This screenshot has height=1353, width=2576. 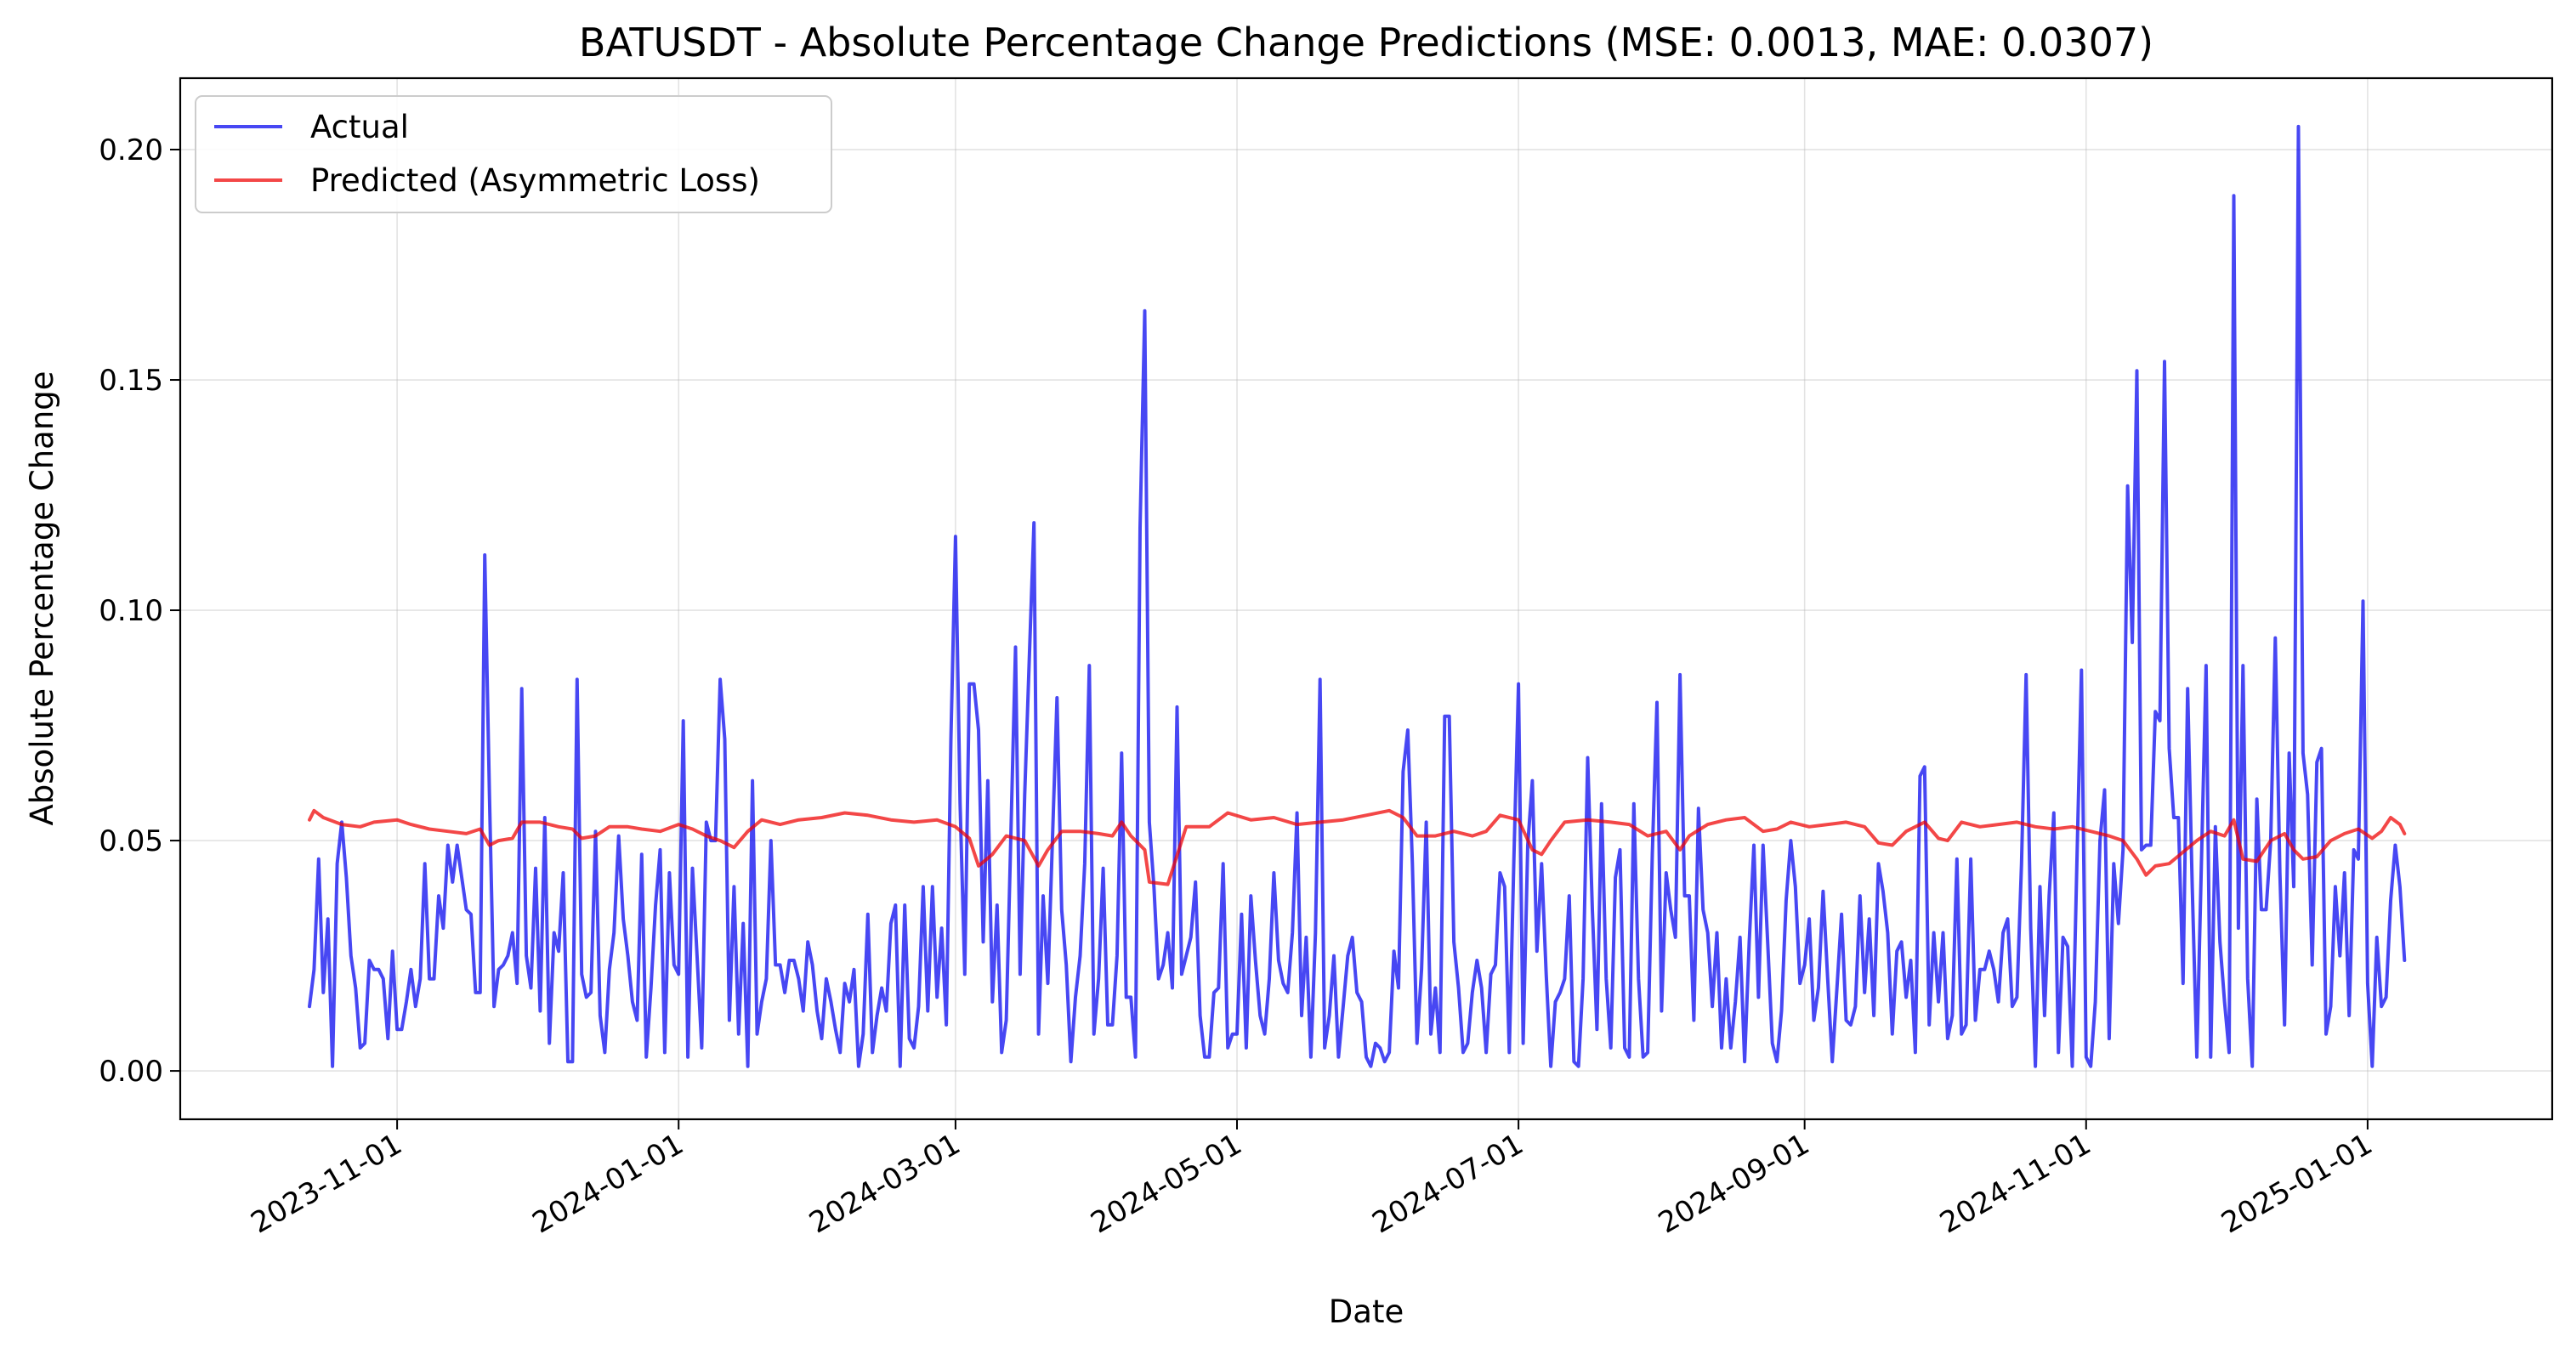 What do you see at coordinates (535, 181) in the screenshot?
I see `legend-label-predicted: Predicted (Asymmetric Loss)` at bounding box center [535, 181].